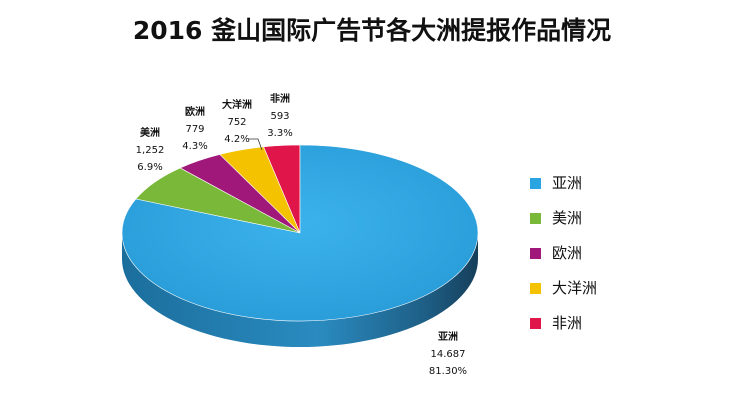 The image size is (744, 400). What do you see at coordinates (567, 323) in the screenshot?
I see `legend-label-africa: 非洲` at bounding box center [567, 323].